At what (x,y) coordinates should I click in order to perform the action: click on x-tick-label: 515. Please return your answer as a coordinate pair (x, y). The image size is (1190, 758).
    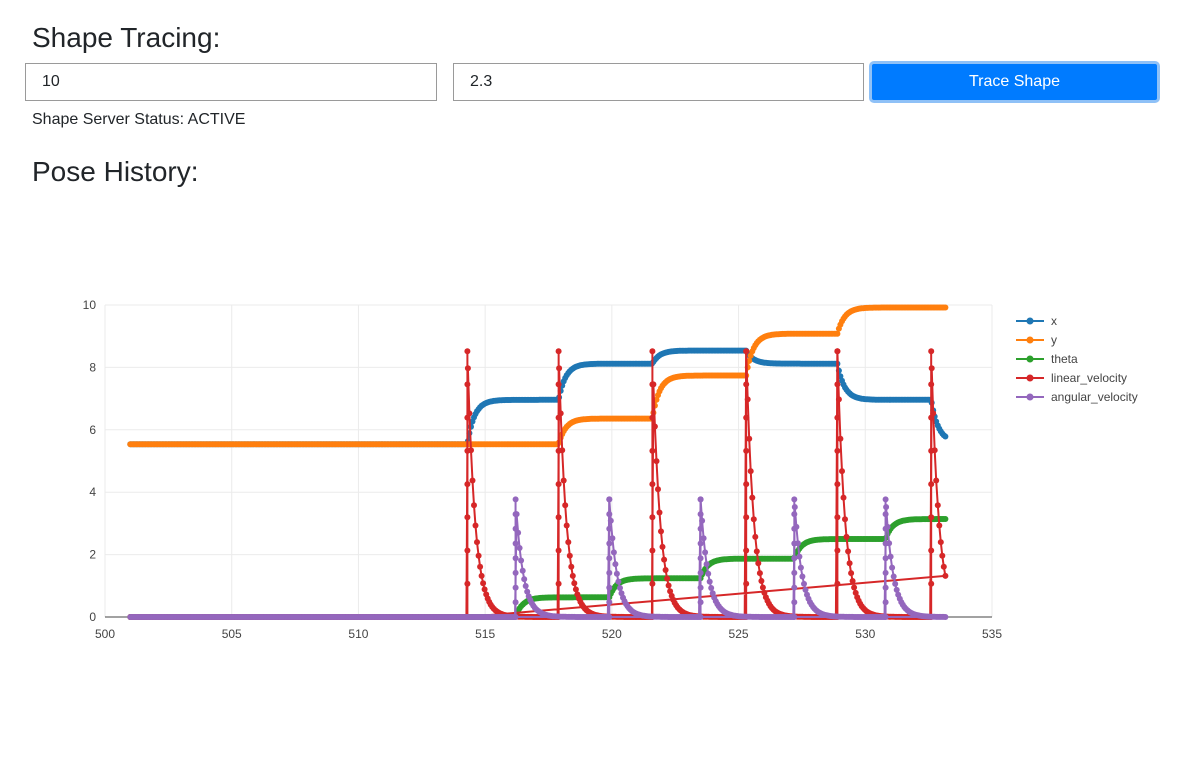
    Looking at the image, I should click on (485, 634).